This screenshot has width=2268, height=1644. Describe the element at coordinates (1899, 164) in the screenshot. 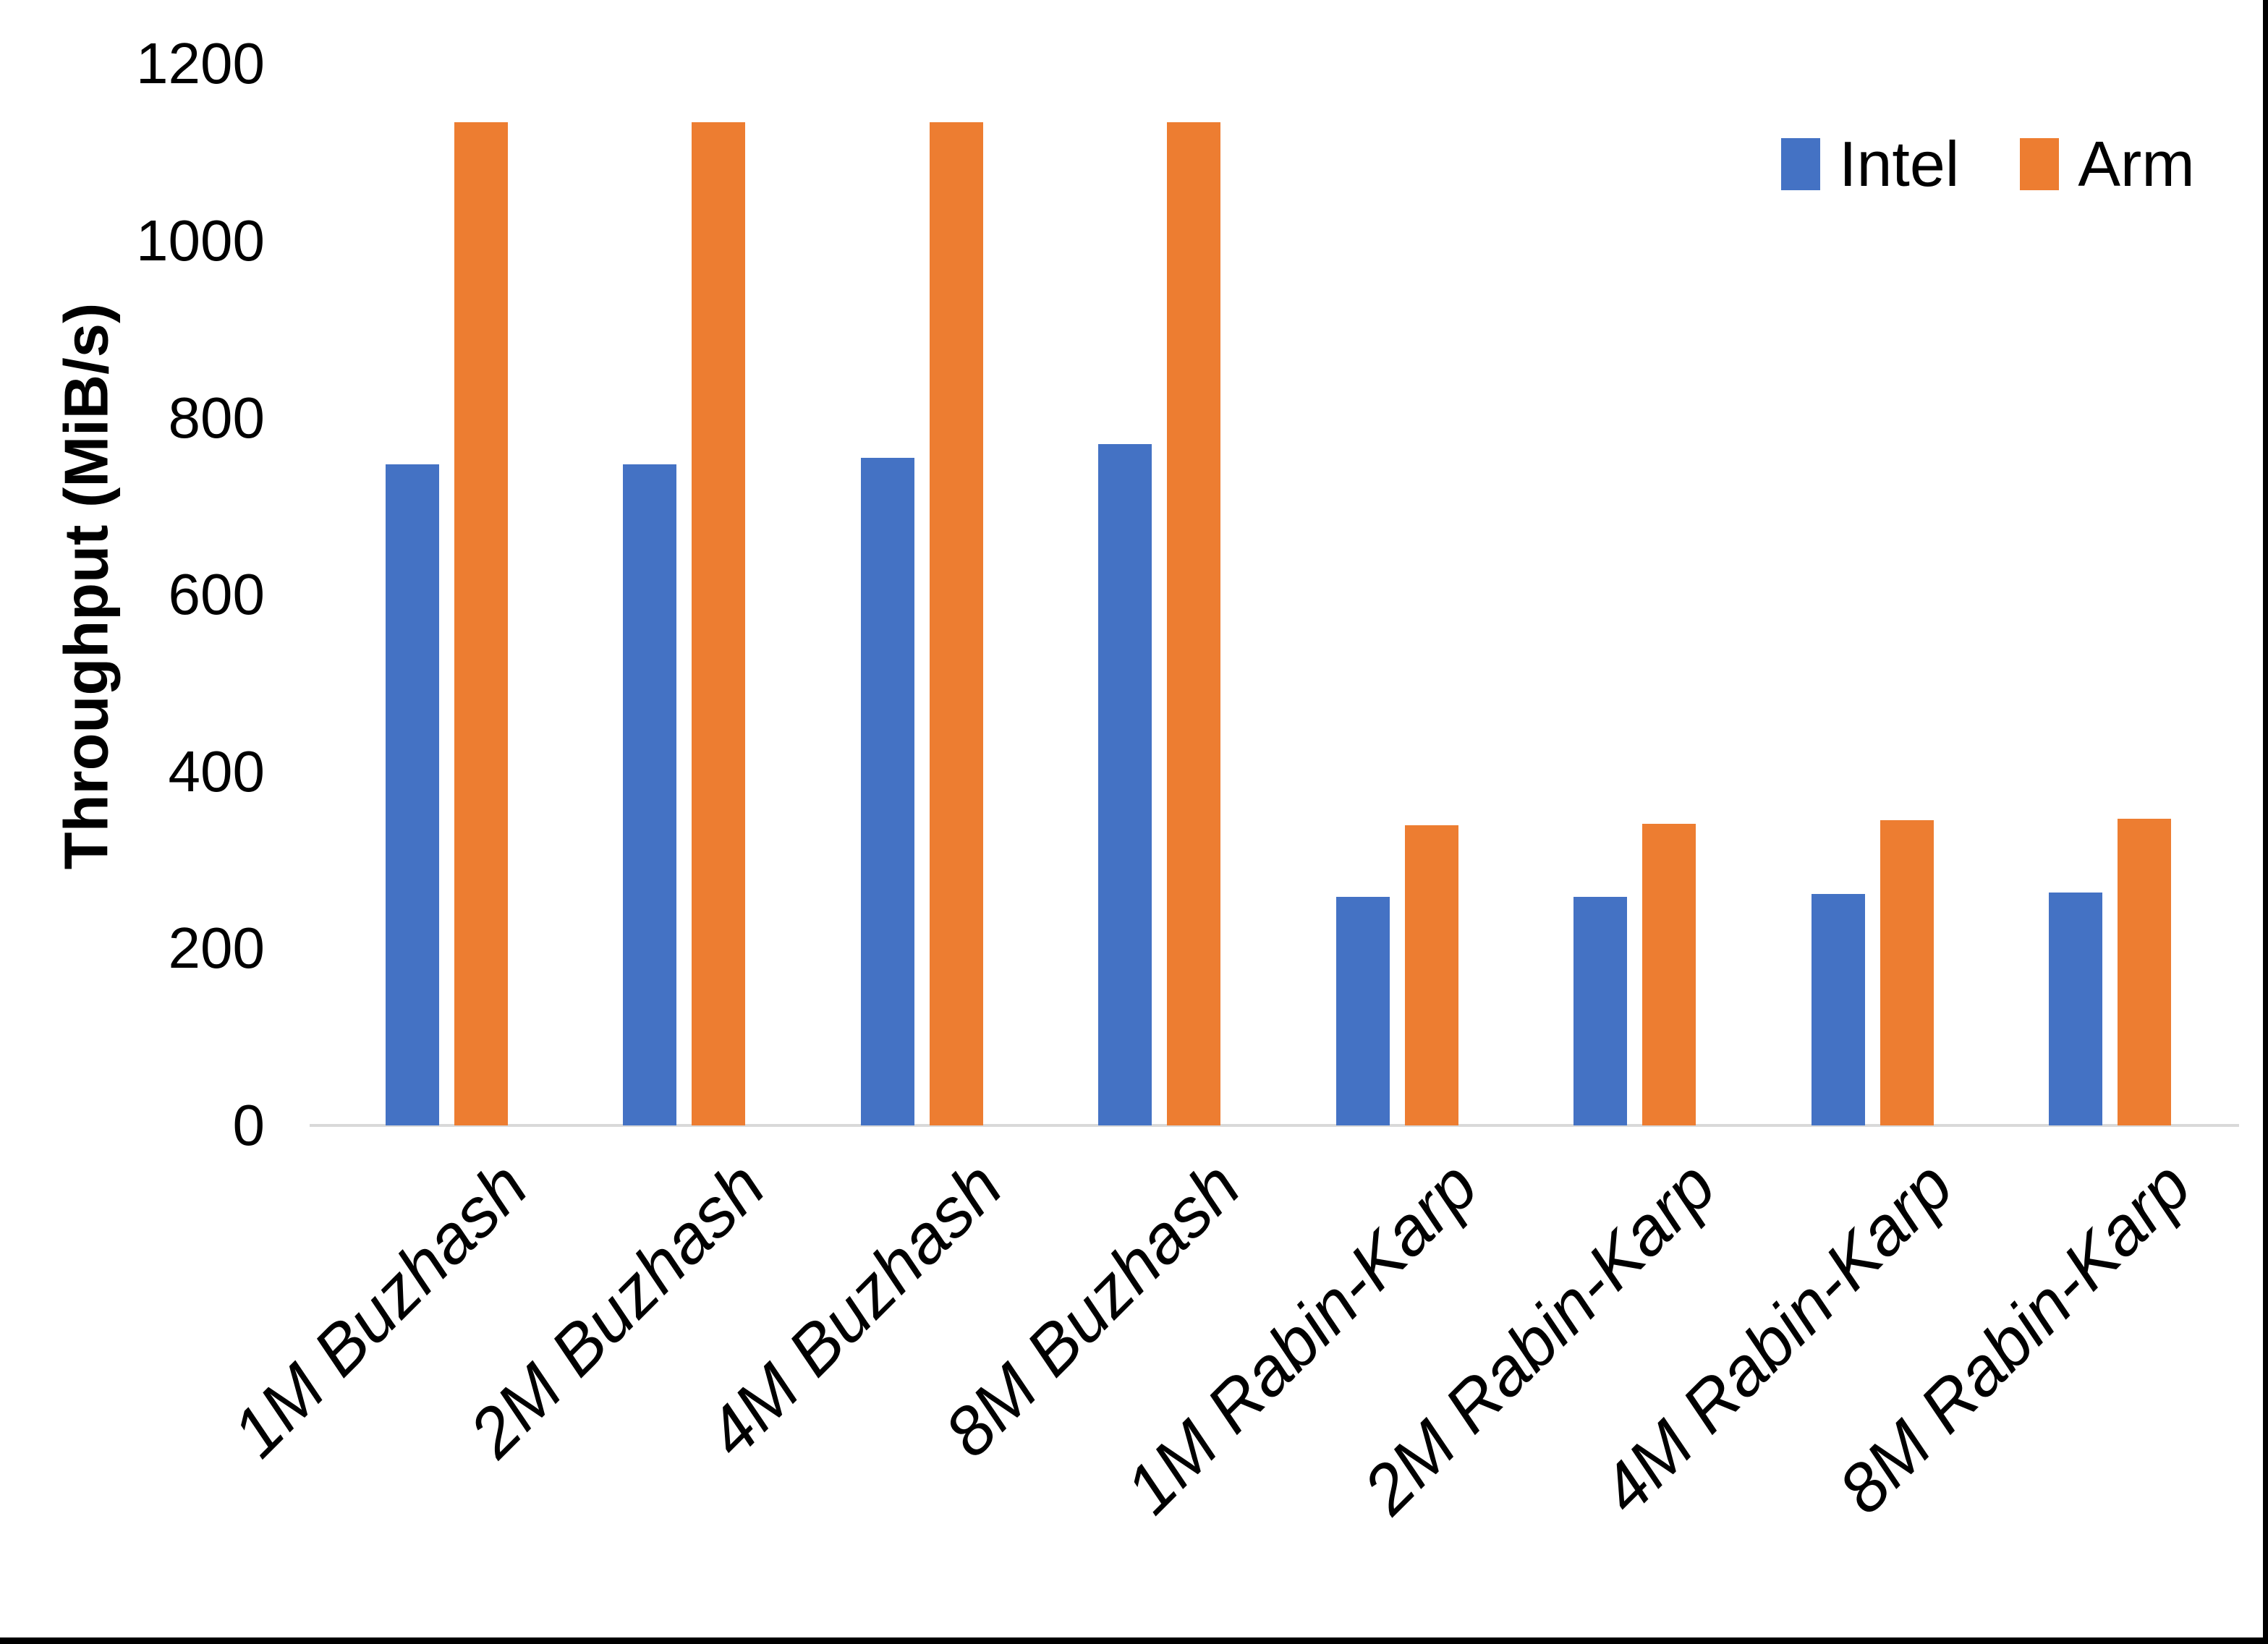

I see `legend-label: Intel` at that location.